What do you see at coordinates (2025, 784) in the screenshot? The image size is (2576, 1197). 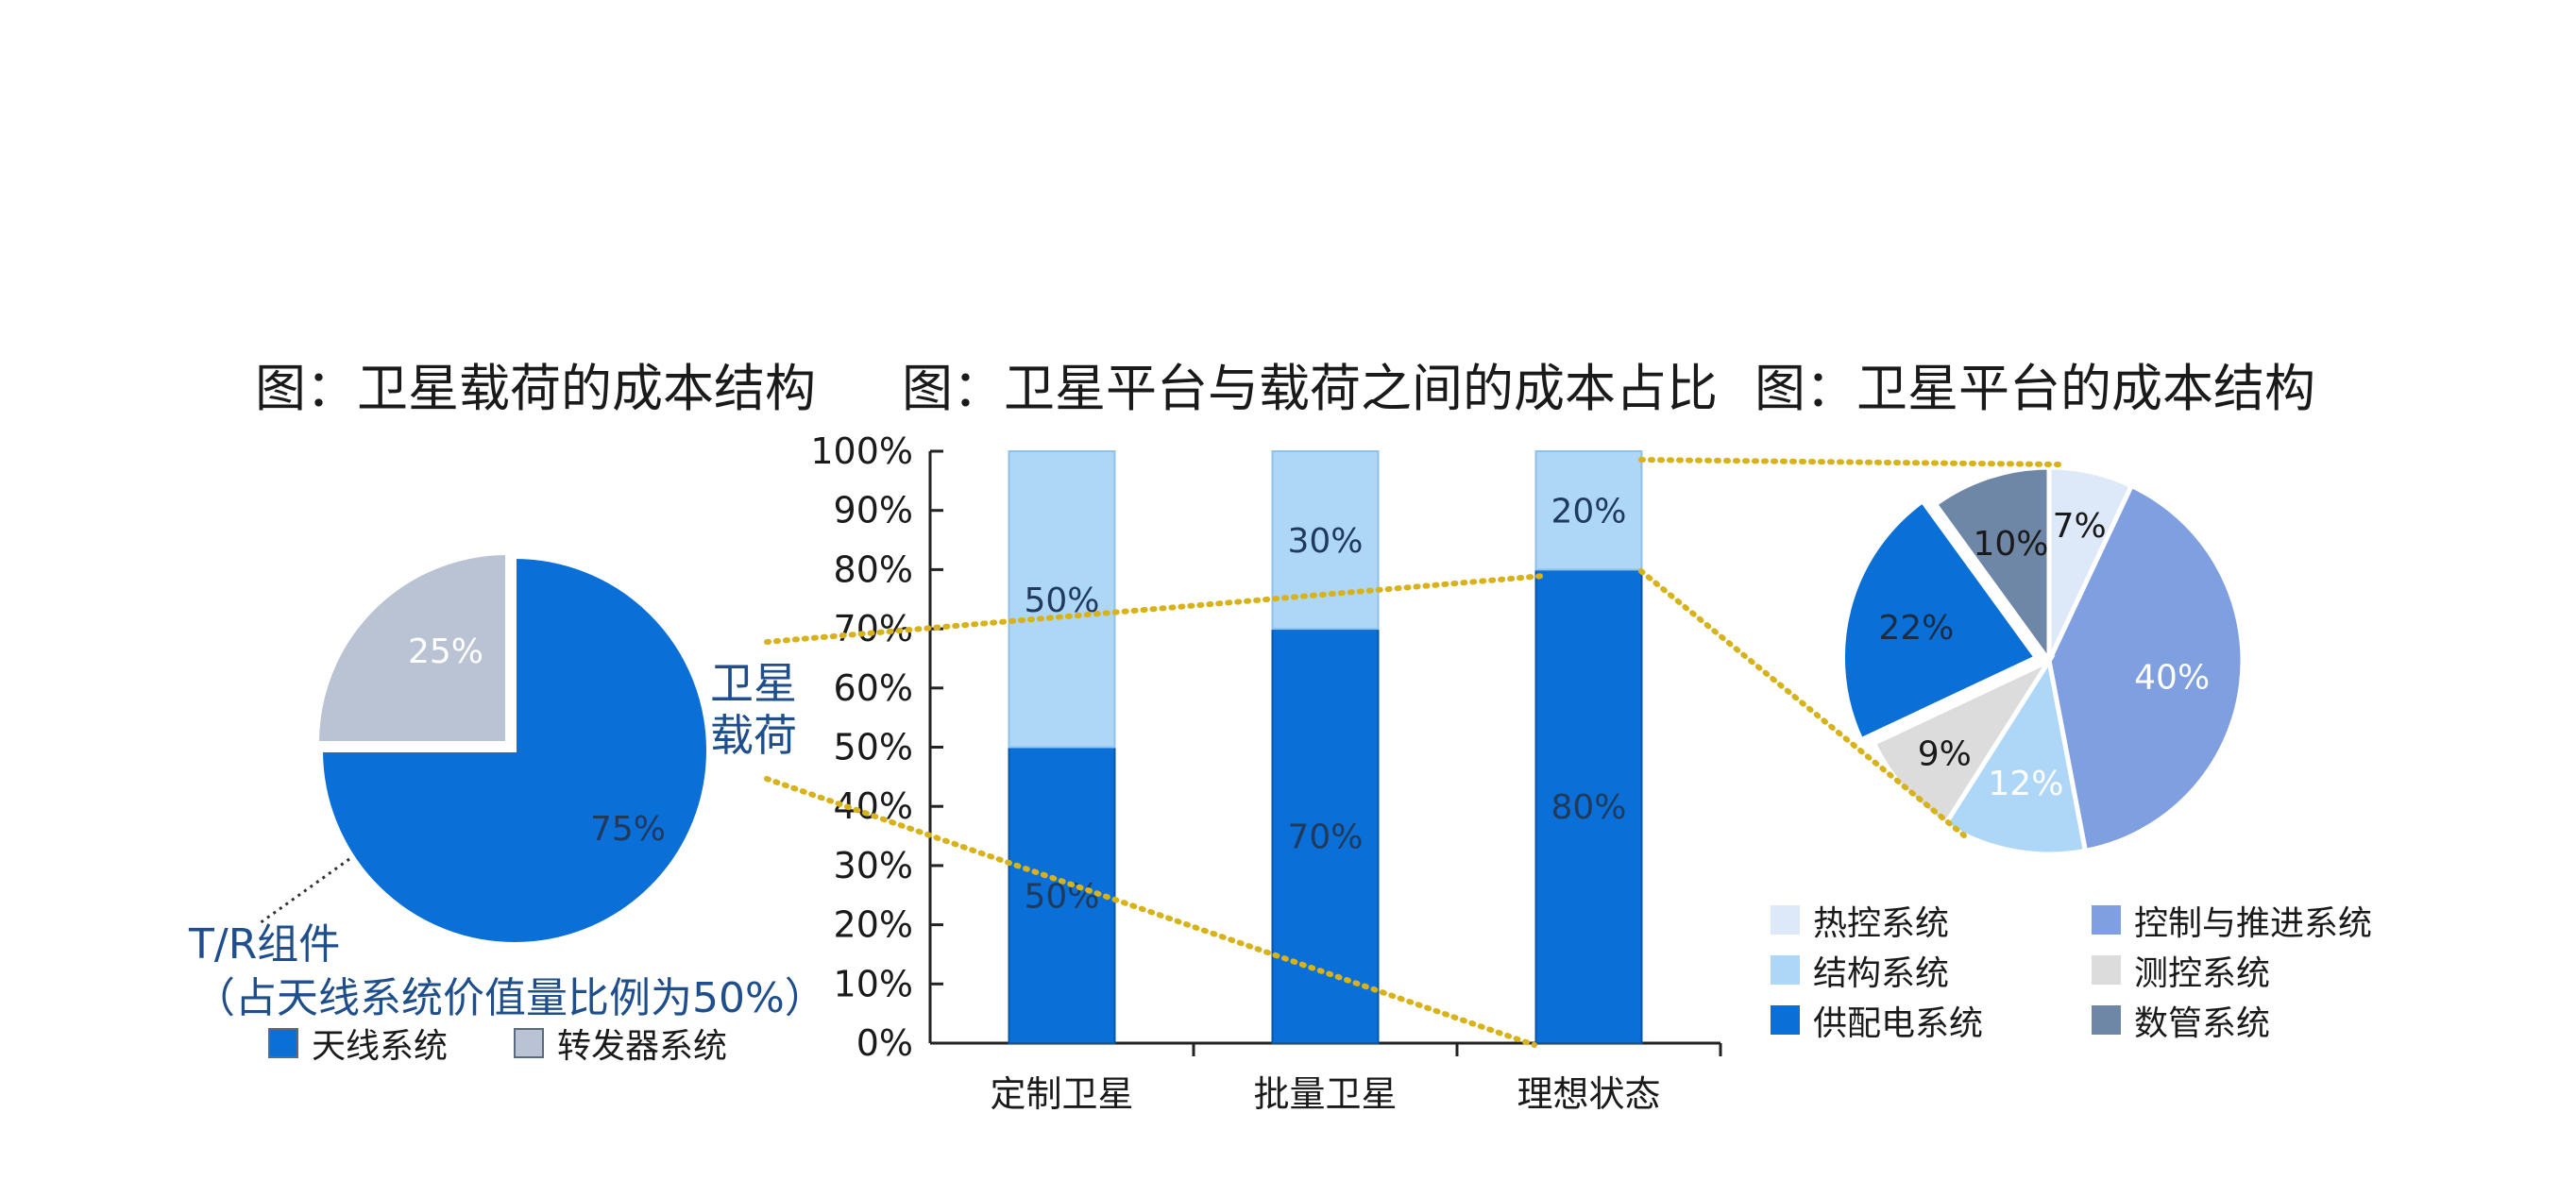 I see `pie-slice-label: 12%` at bounding box center [2025, 784].